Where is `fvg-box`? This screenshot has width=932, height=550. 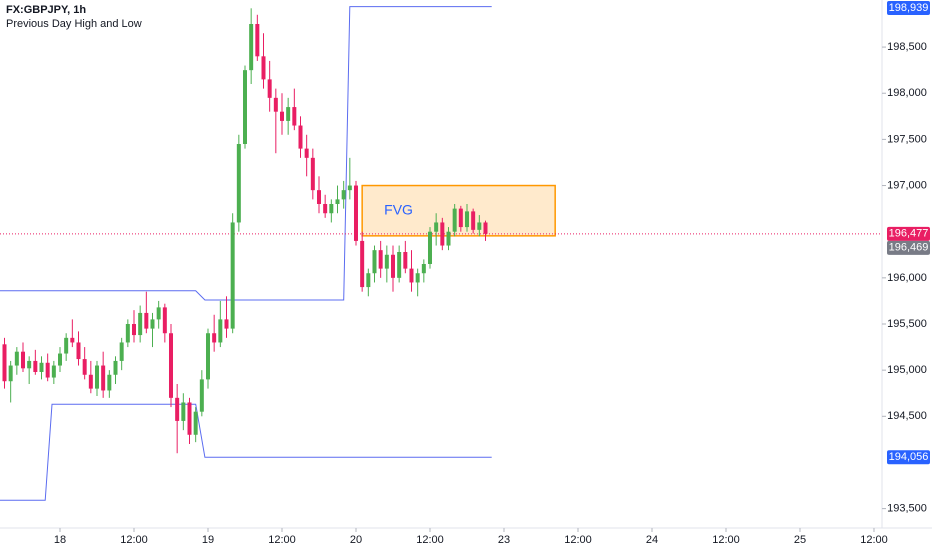 fvg-box is located at coordinates (458, 210).